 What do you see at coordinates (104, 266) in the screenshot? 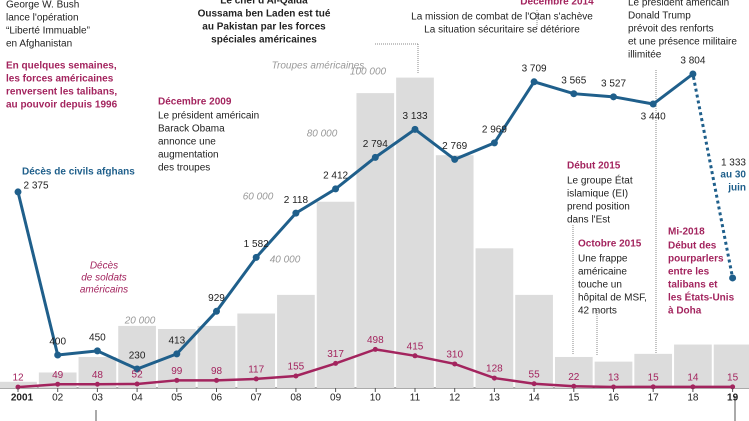
I see `series-name: Décès` at bounding box center [104, 266].